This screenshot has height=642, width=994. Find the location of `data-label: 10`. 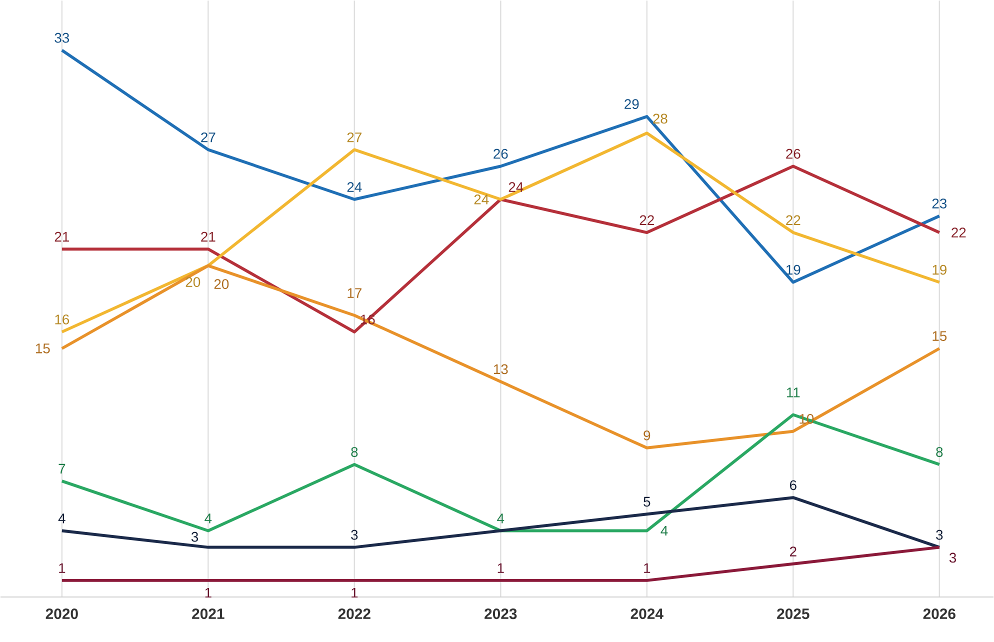

data-label: 10 is located at coordinates (807, 419).